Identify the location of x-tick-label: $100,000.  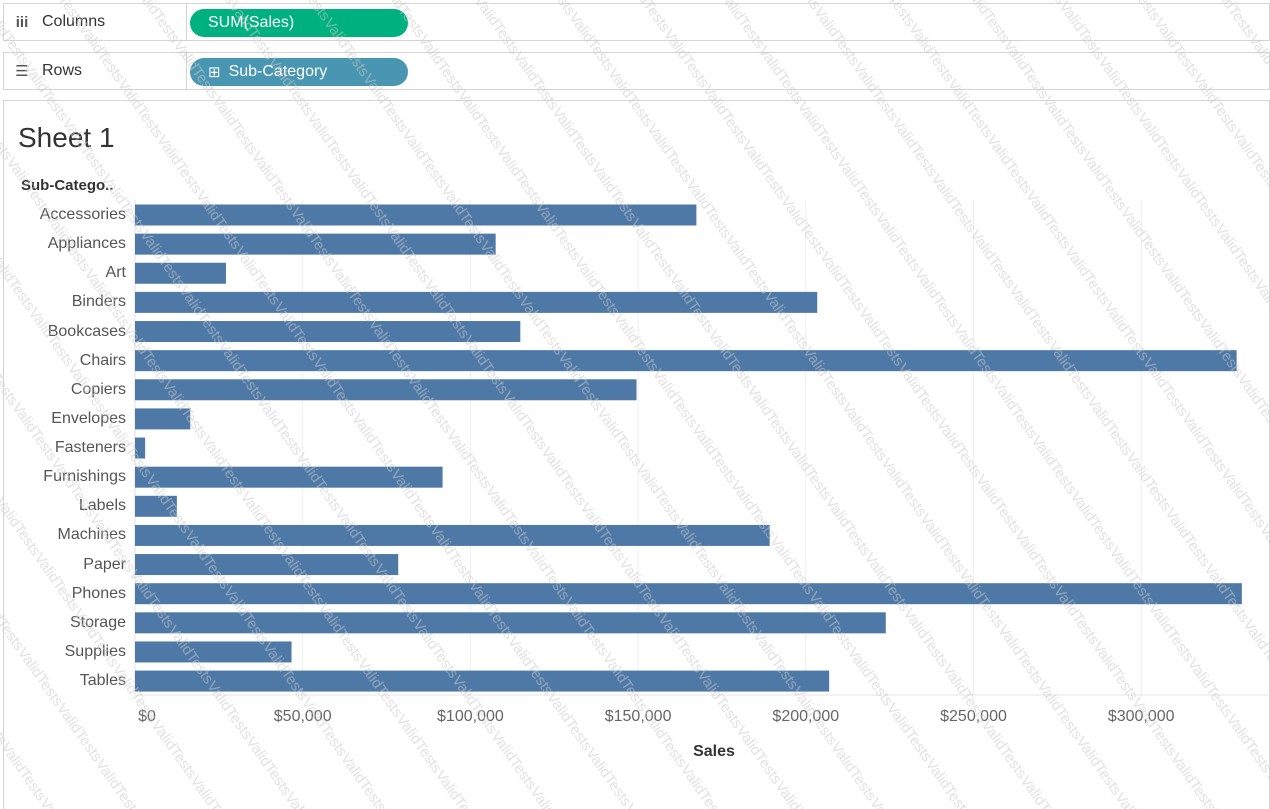
(470, 716).